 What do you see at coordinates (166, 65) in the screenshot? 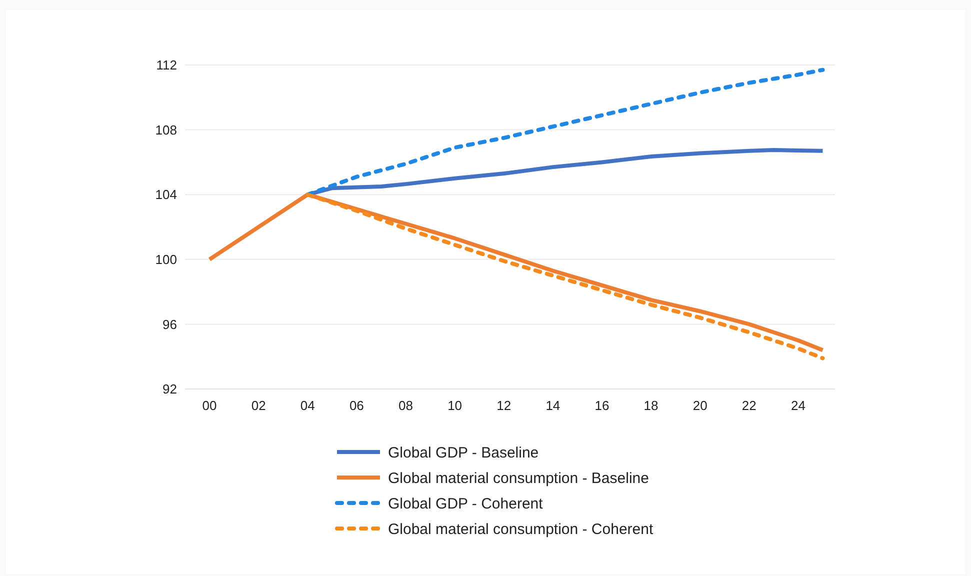
I see `y-tick-label: 112` at bounding box center [166, 65].